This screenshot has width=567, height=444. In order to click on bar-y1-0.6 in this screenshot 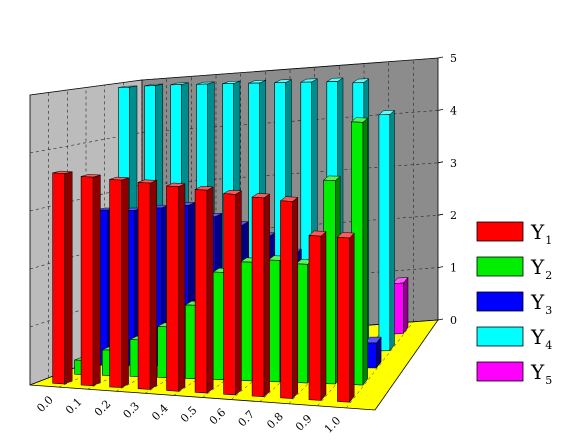, I will do `click(232, 292)`.